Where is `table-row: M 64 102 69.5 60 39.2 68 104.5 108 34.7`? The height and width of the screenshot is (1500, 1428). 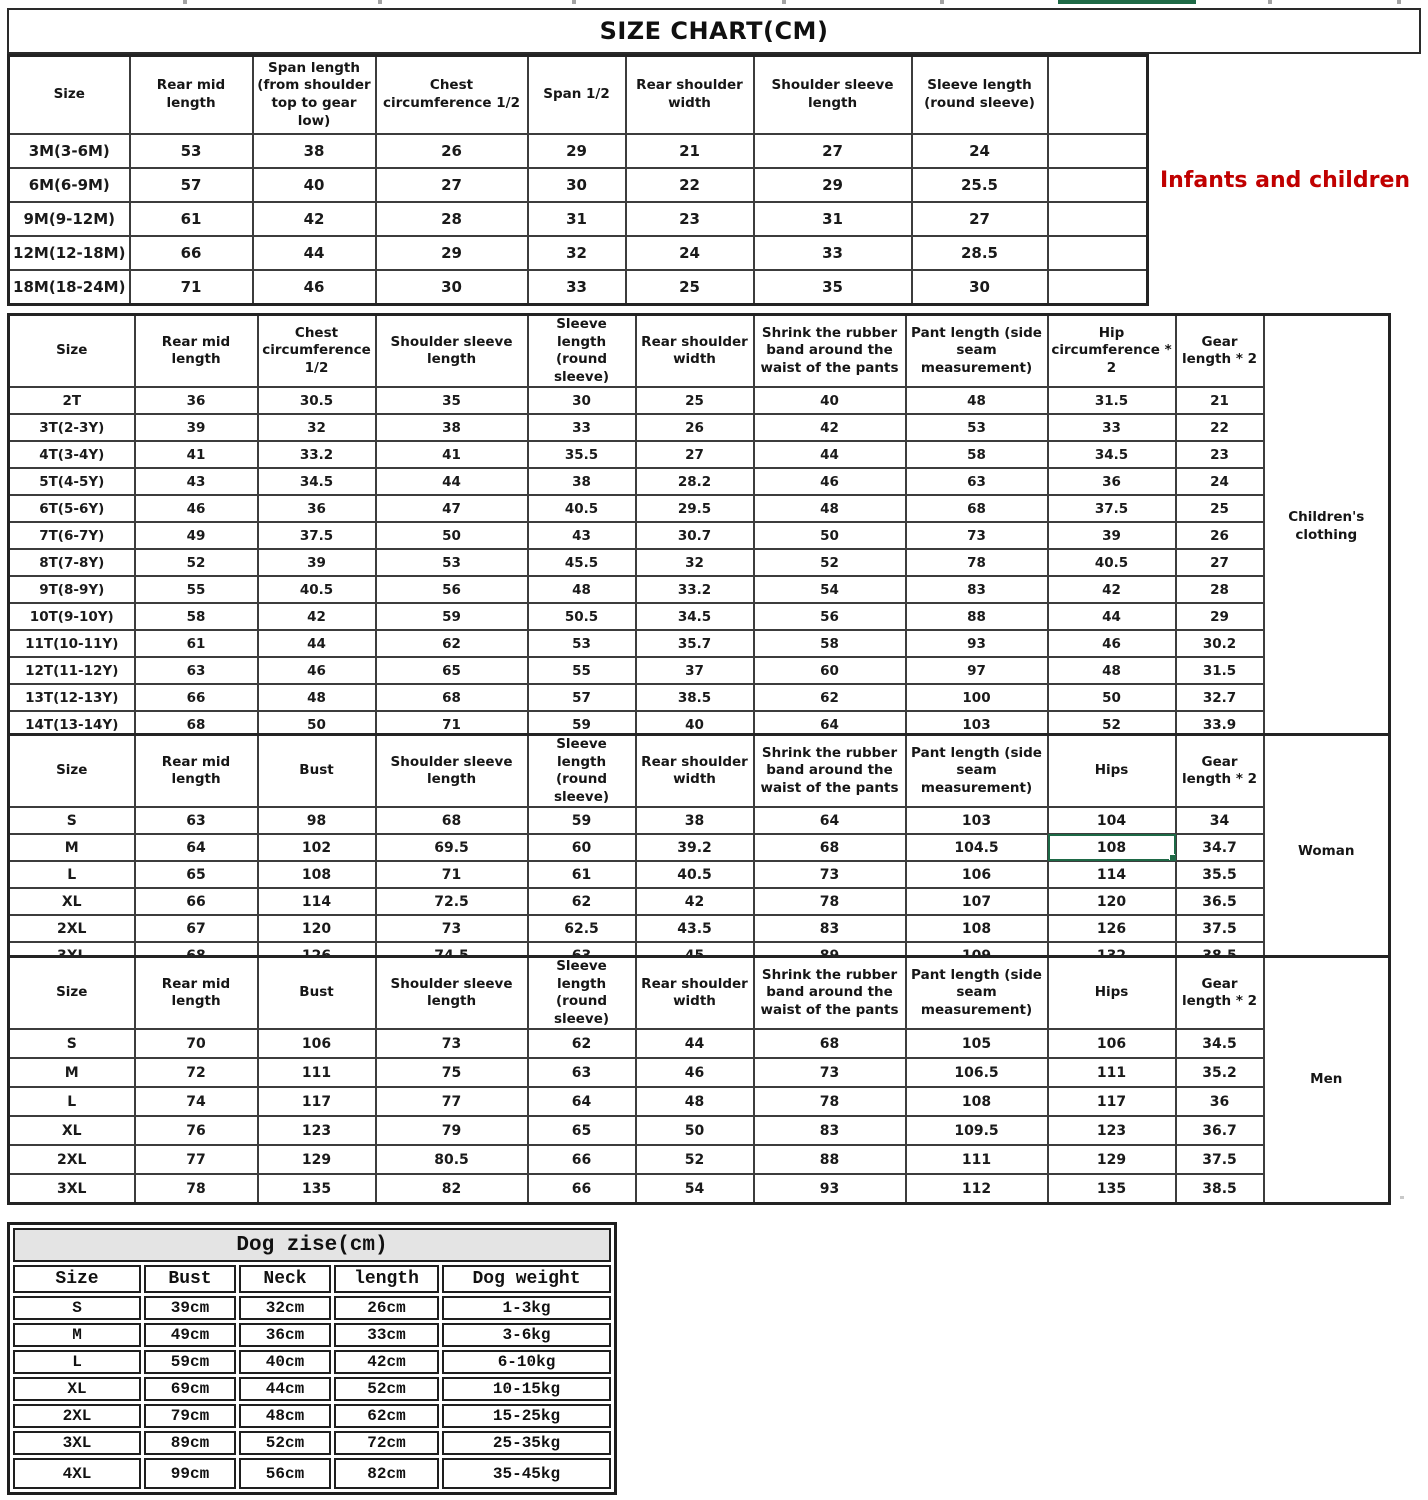
table-row: M 64 102 69.5 60 39.2 68 104.5 108 34.7 is located at coordinates (698, 848).